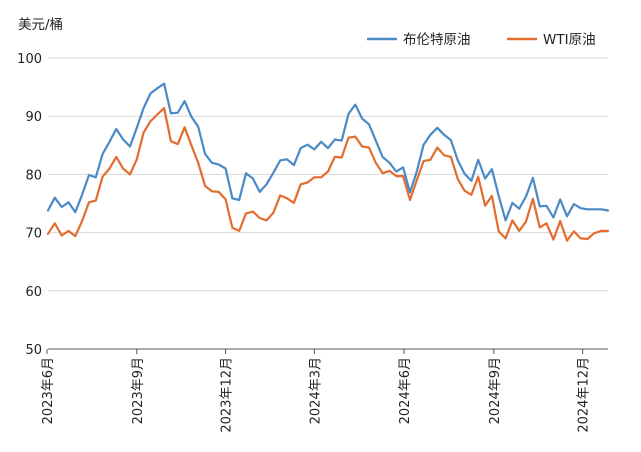 This screenshot has height=452, width=641. Describe the element at coordinates (40, 25) in the screenshot. I see `y-unit-label: 美元/桶` at that location.